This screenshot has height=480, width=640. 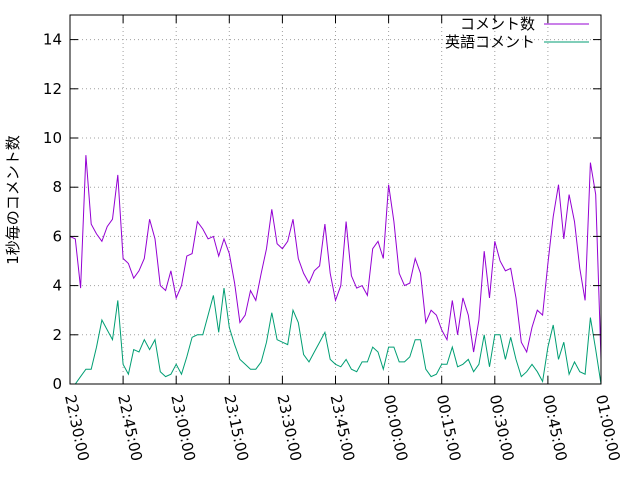 I want to click on y-tick-label: 0, so click(x=57, y=384).